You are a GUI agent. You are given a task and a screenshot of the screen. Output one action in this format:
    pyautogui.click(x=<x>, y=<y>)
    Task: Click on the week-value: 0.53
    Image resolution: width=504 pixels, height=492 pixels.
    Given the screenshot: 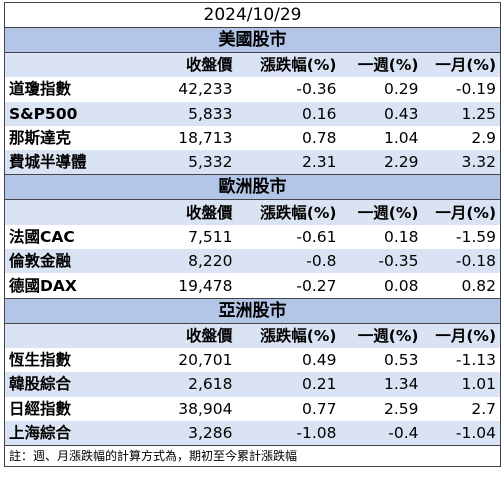 What is the action you would take?
    pyautogui.click(x=381, y=360)
    